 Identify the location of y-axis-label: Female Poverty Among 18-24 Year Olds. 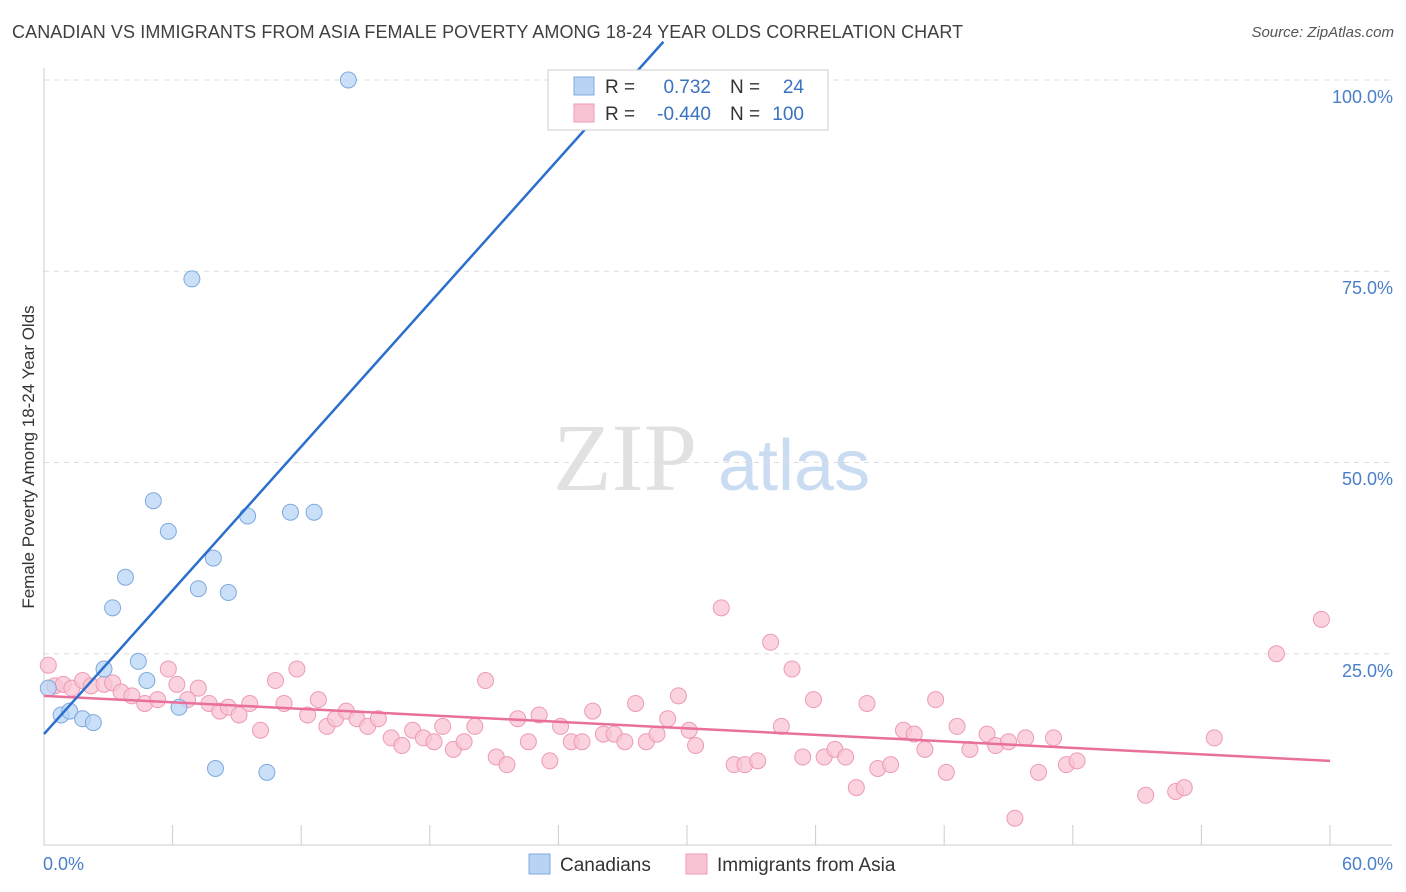
(28, 456).